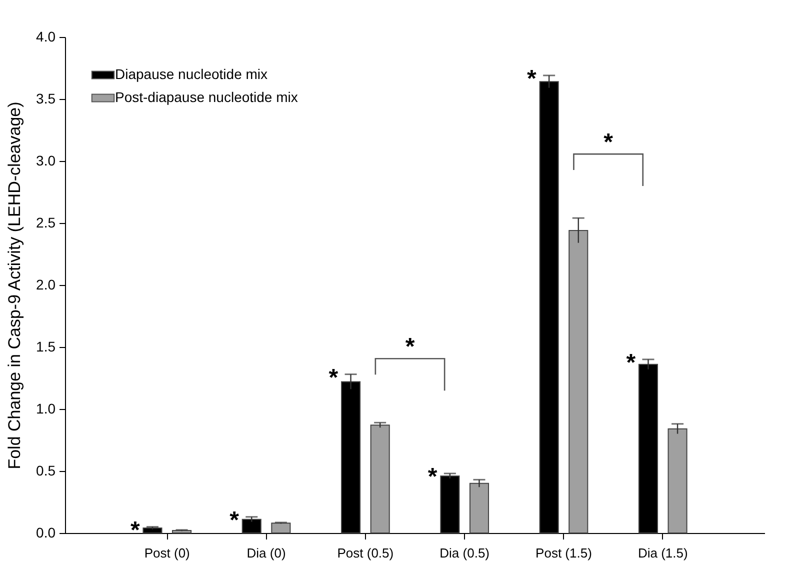  What do you see at coordinates (46, 284) in the screenshot?
I see `y-tick-label: 2.0` at bounding box center [46, 284].